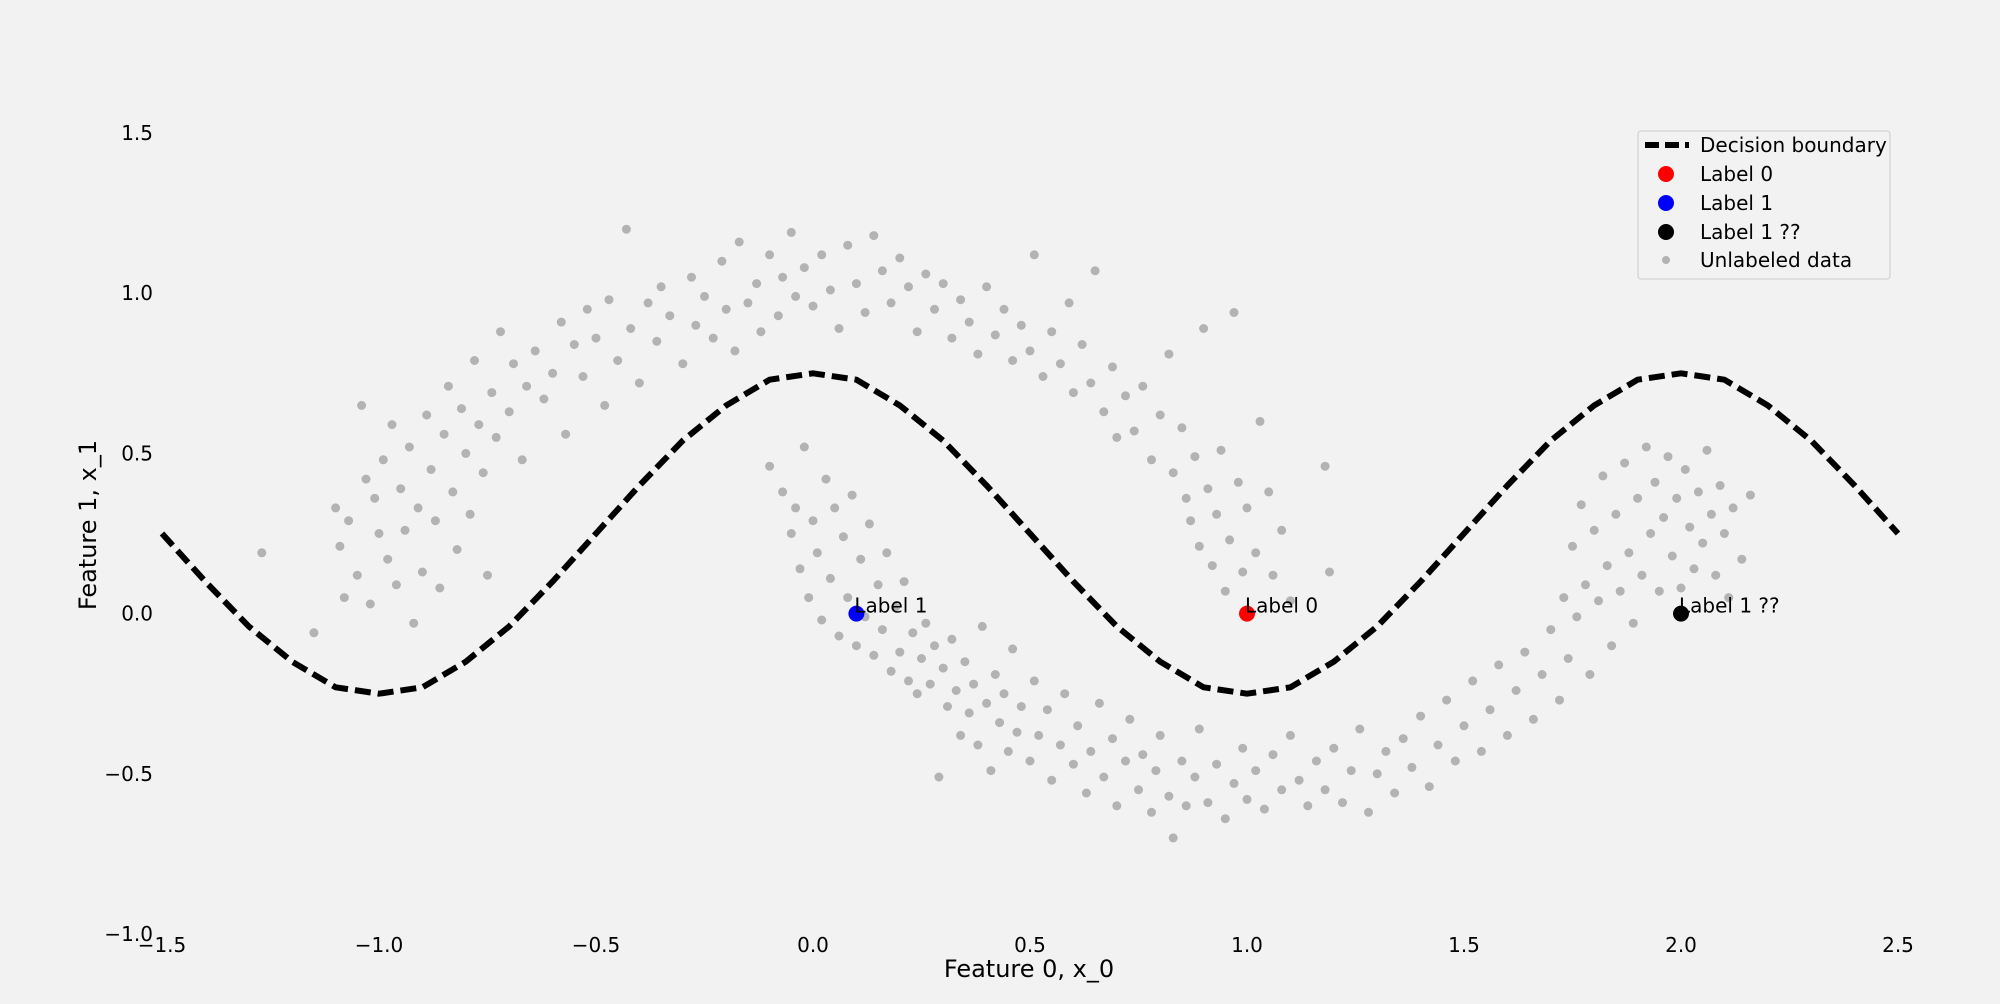 The image size is (2000, 1004). I want to click on legend-label1-swatch, so click(1666, 203).